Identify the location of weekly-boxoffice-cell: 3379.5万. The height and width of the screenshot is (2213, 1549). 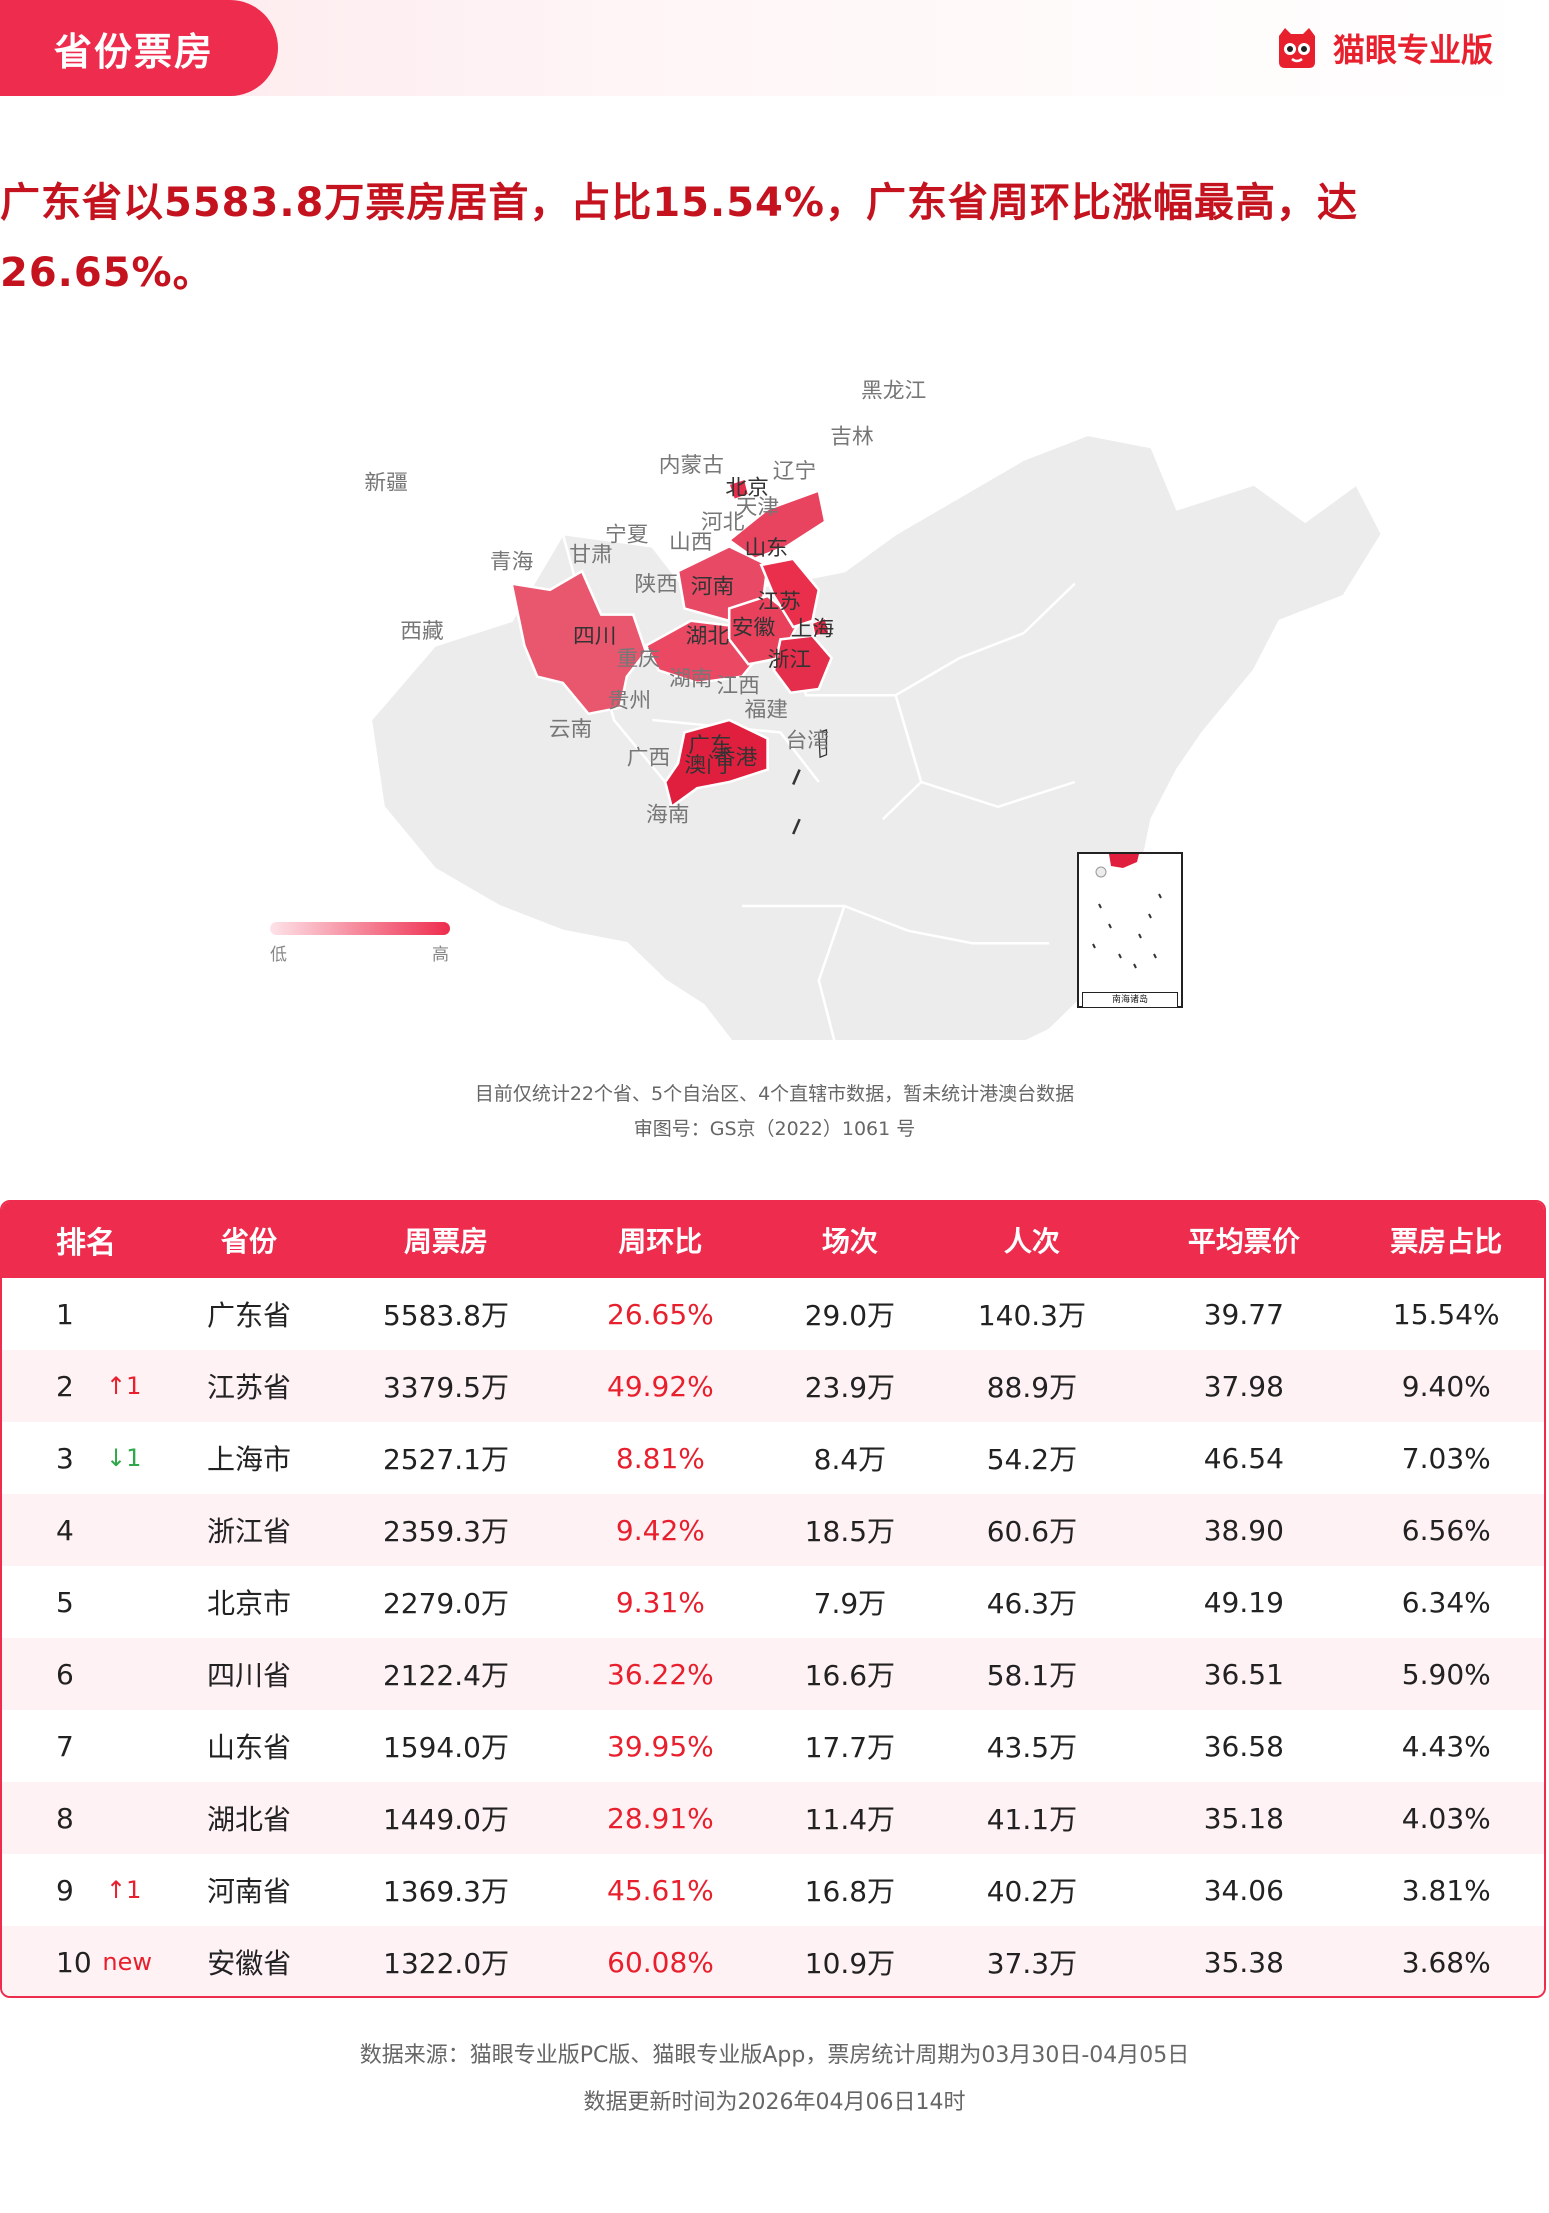
(445, 1387).